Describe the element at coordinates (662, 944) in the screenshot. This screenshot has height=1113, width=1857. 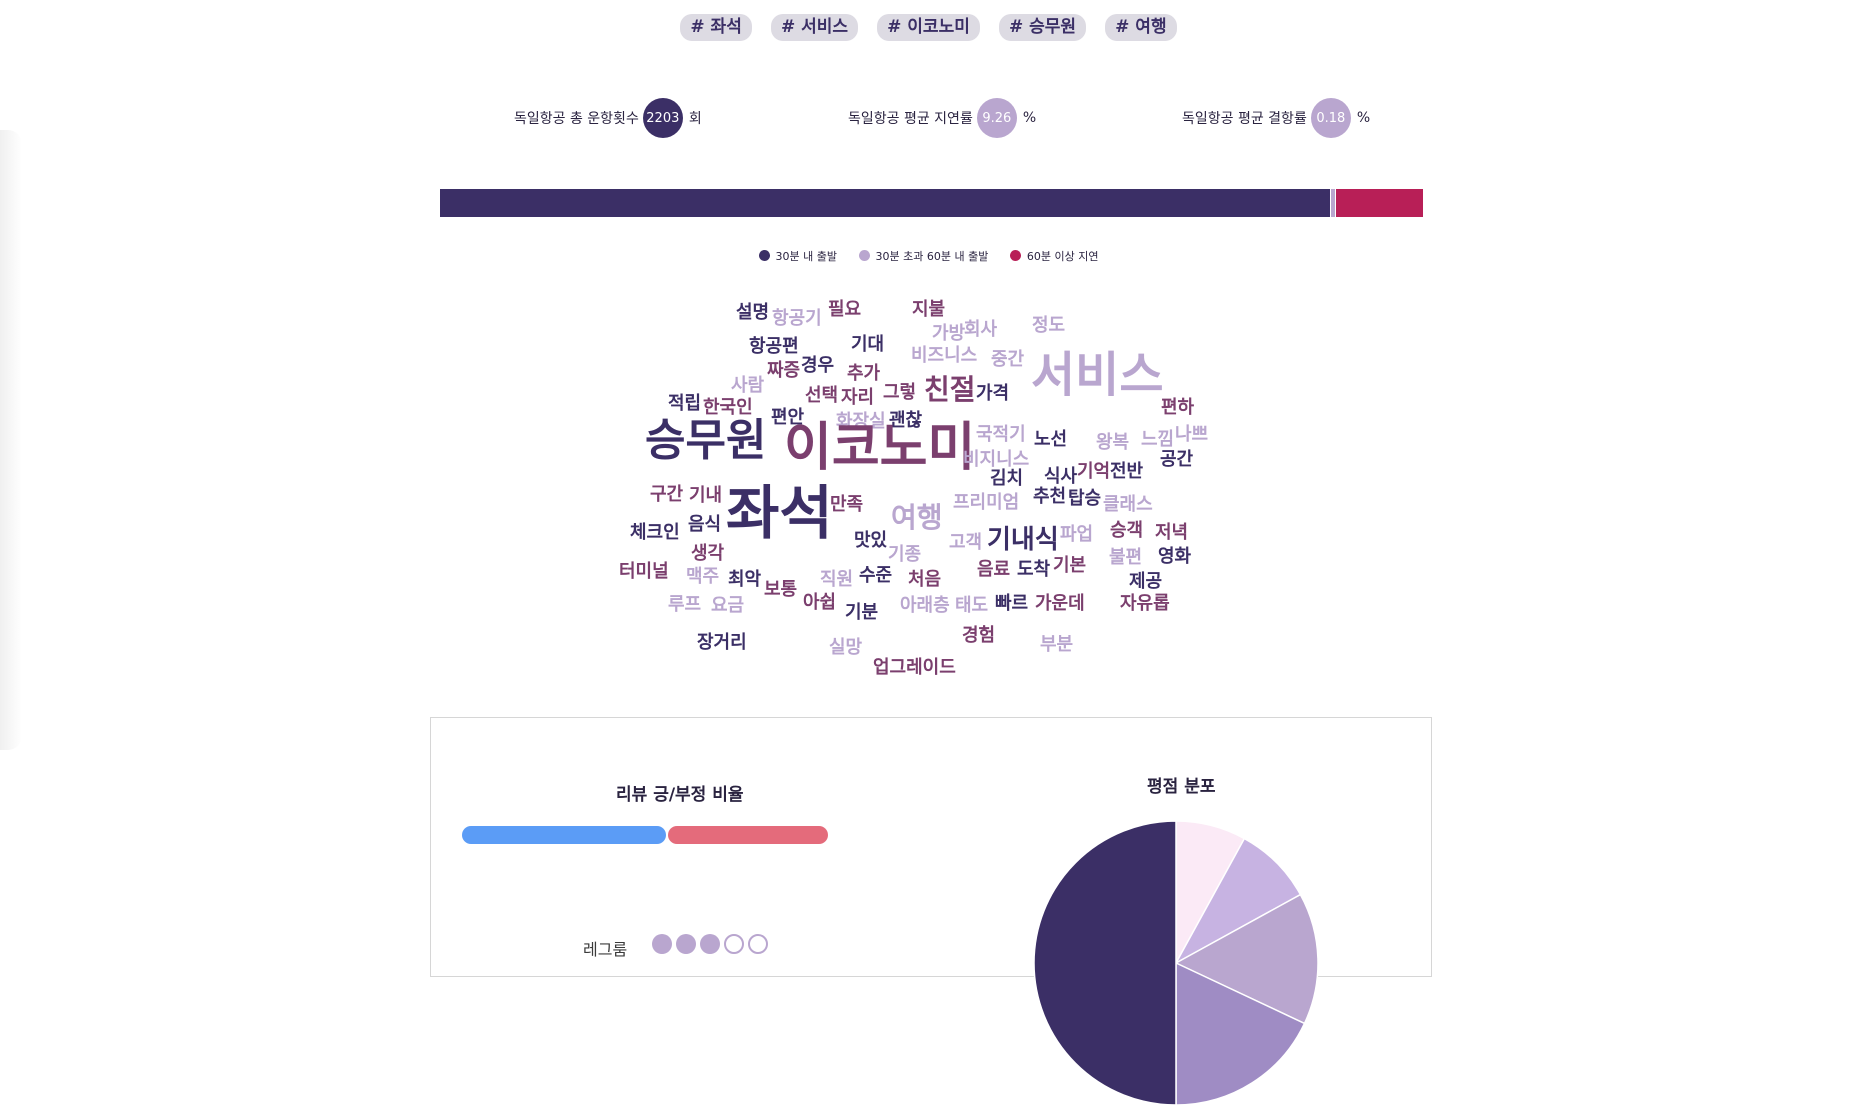
I see `rating-dot-filled` at that location.